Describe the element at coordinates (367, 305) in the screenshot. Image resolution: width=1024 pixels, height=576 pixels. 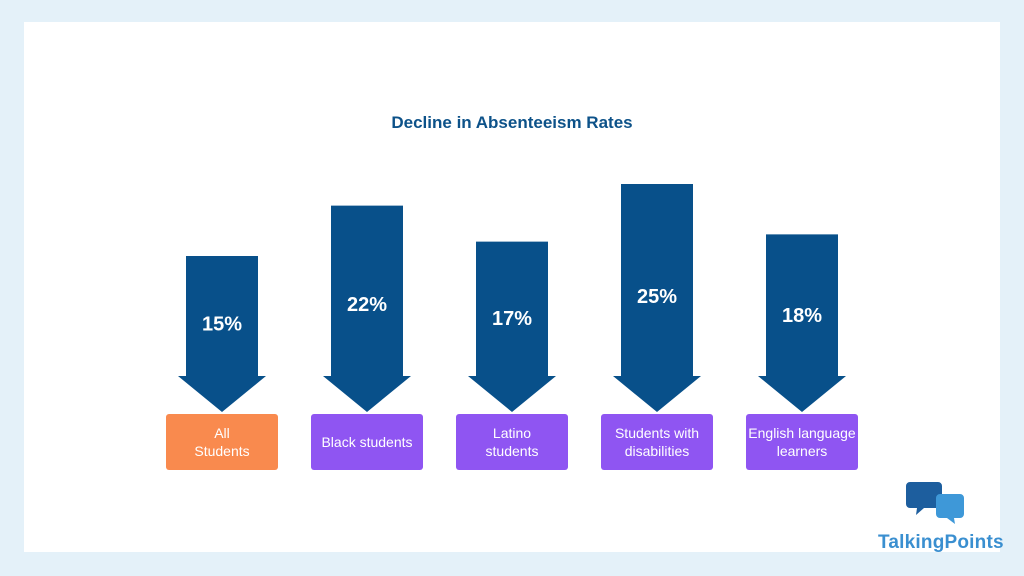
I see `value-label: 22%` at that location.